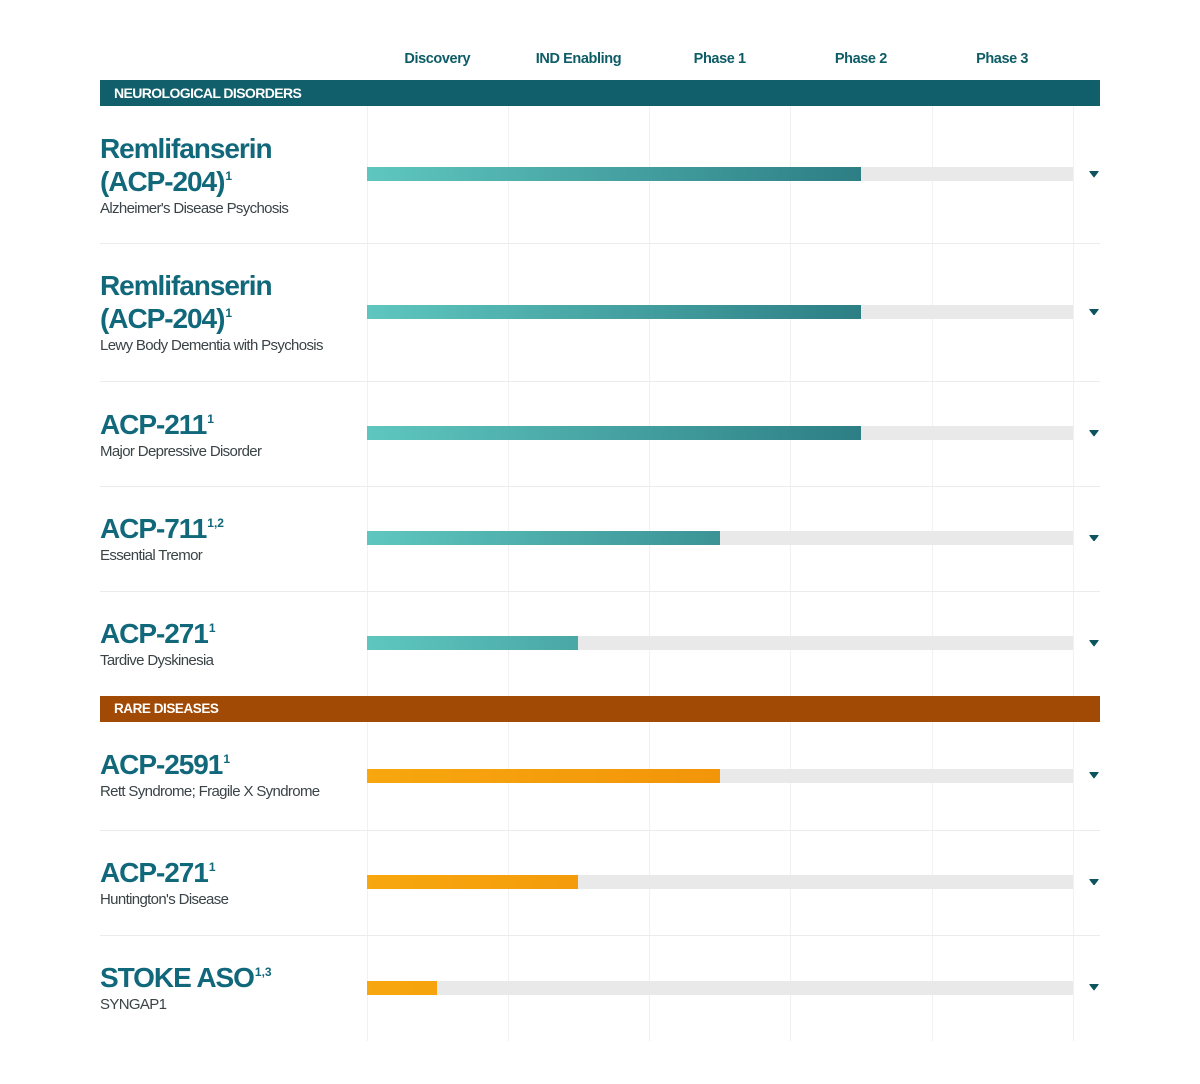 This screenshot has width=1200, height=1084. Describe the element at coordinates (215, 523) in the screenshot. I see `program-footnote-sup: 1,2` at that location.